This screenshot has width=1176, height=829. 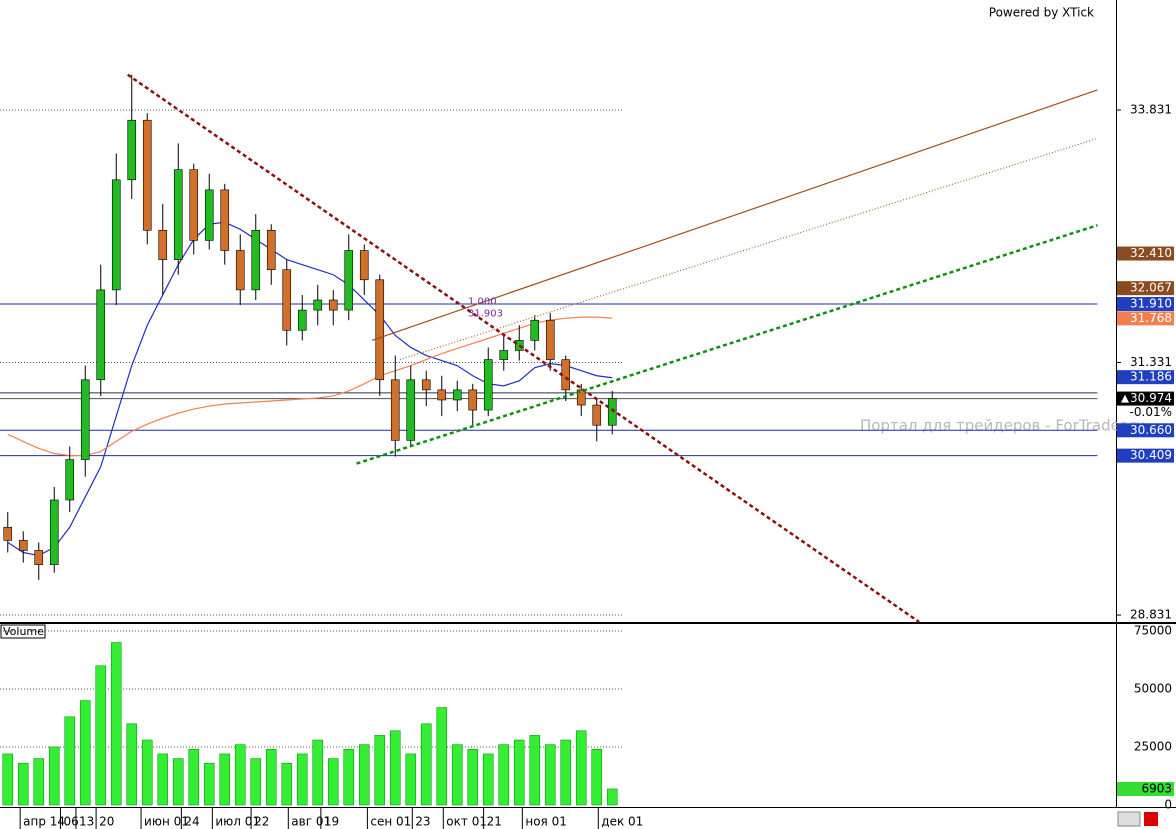 I want to click on toolbar-icons, so click(x=1137, y=819).